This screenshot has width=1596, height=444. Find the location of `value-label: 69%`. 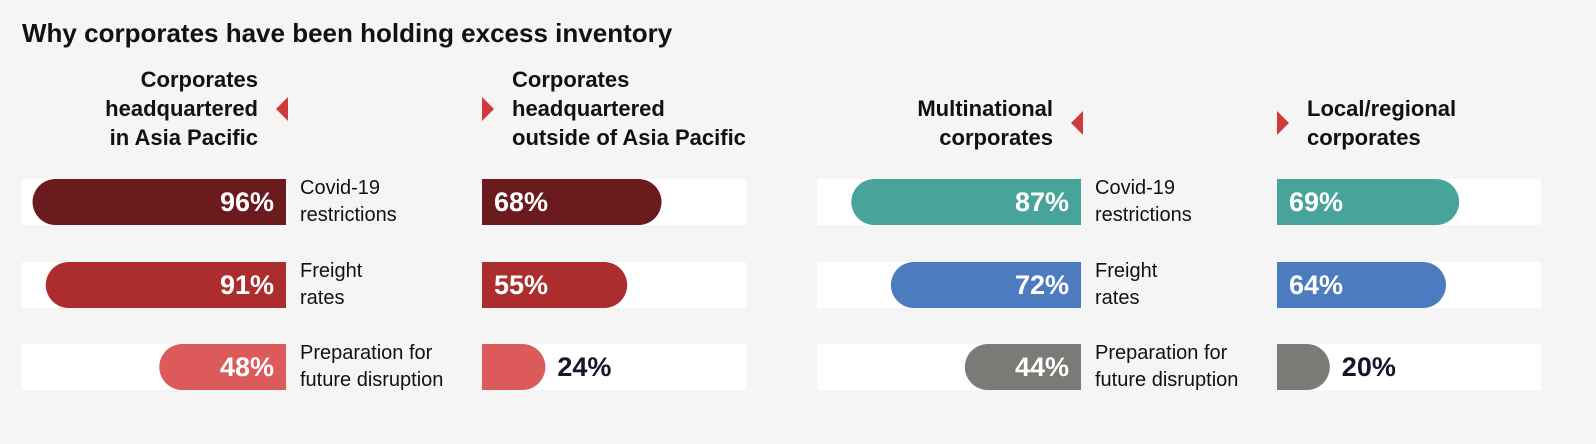

value-label: 69% is located at coordinates (1316, 202).